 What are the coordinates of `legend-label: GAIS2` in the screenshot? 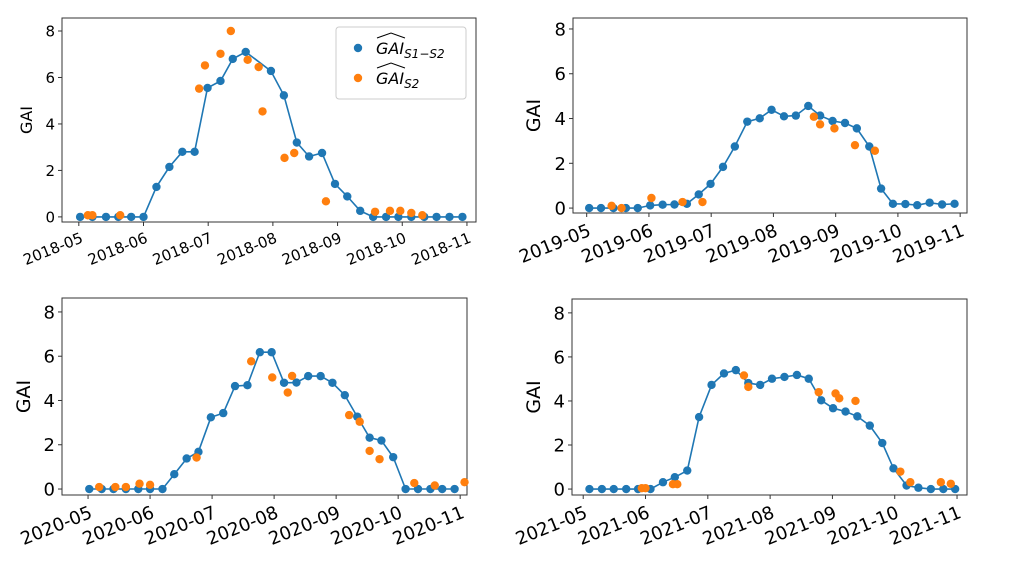 It's located at (397, 80).